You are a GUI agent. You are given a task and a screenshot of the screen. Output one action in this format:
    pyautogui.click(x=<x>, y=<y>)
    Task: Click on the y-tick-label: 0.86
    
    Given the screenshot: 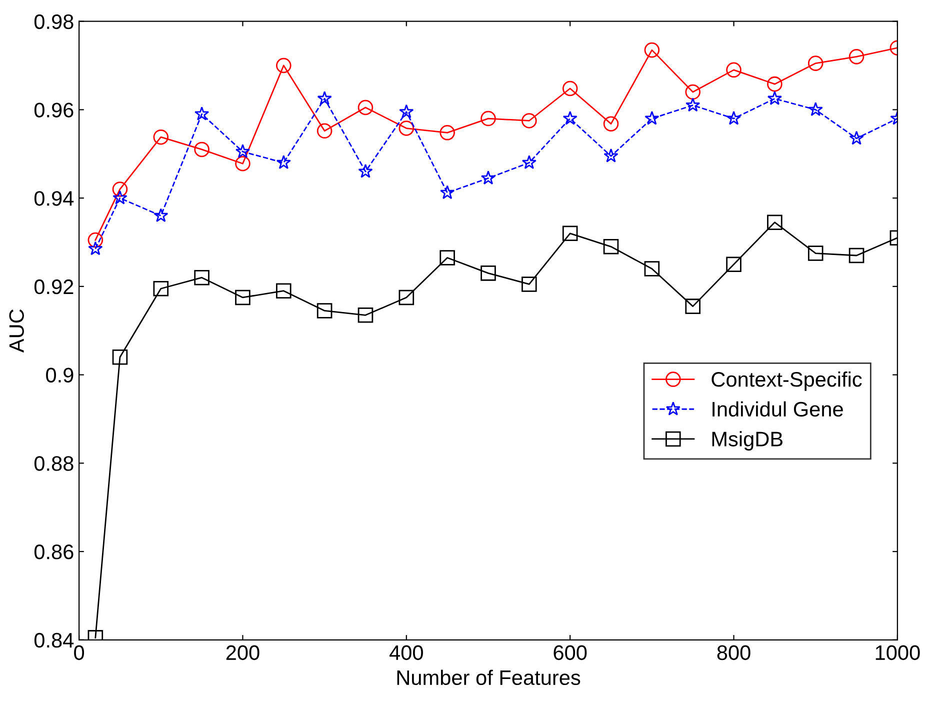 What is the action you would take?
    pyautogui.click(x=54, y=552)
    